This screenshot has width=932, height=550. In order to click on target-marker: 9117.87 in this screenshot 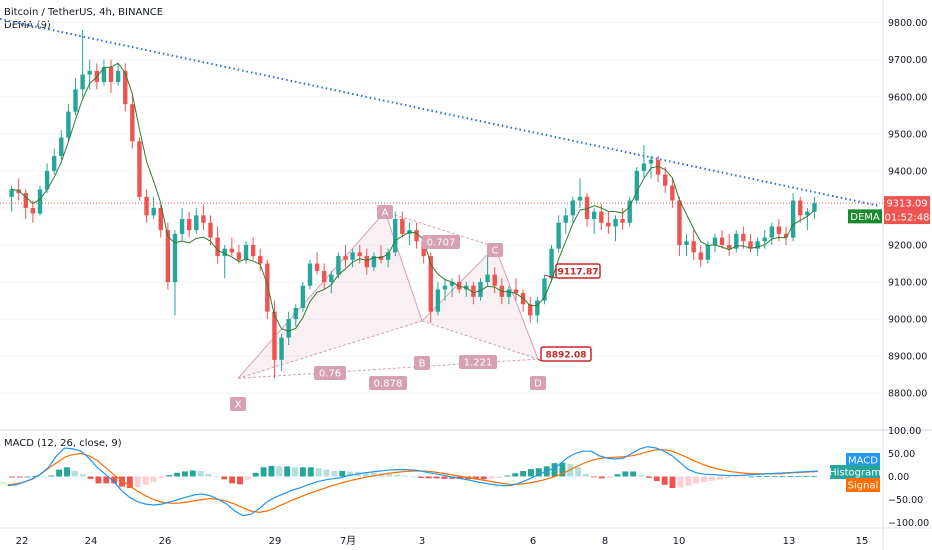, I will do `click(572, 271)`.